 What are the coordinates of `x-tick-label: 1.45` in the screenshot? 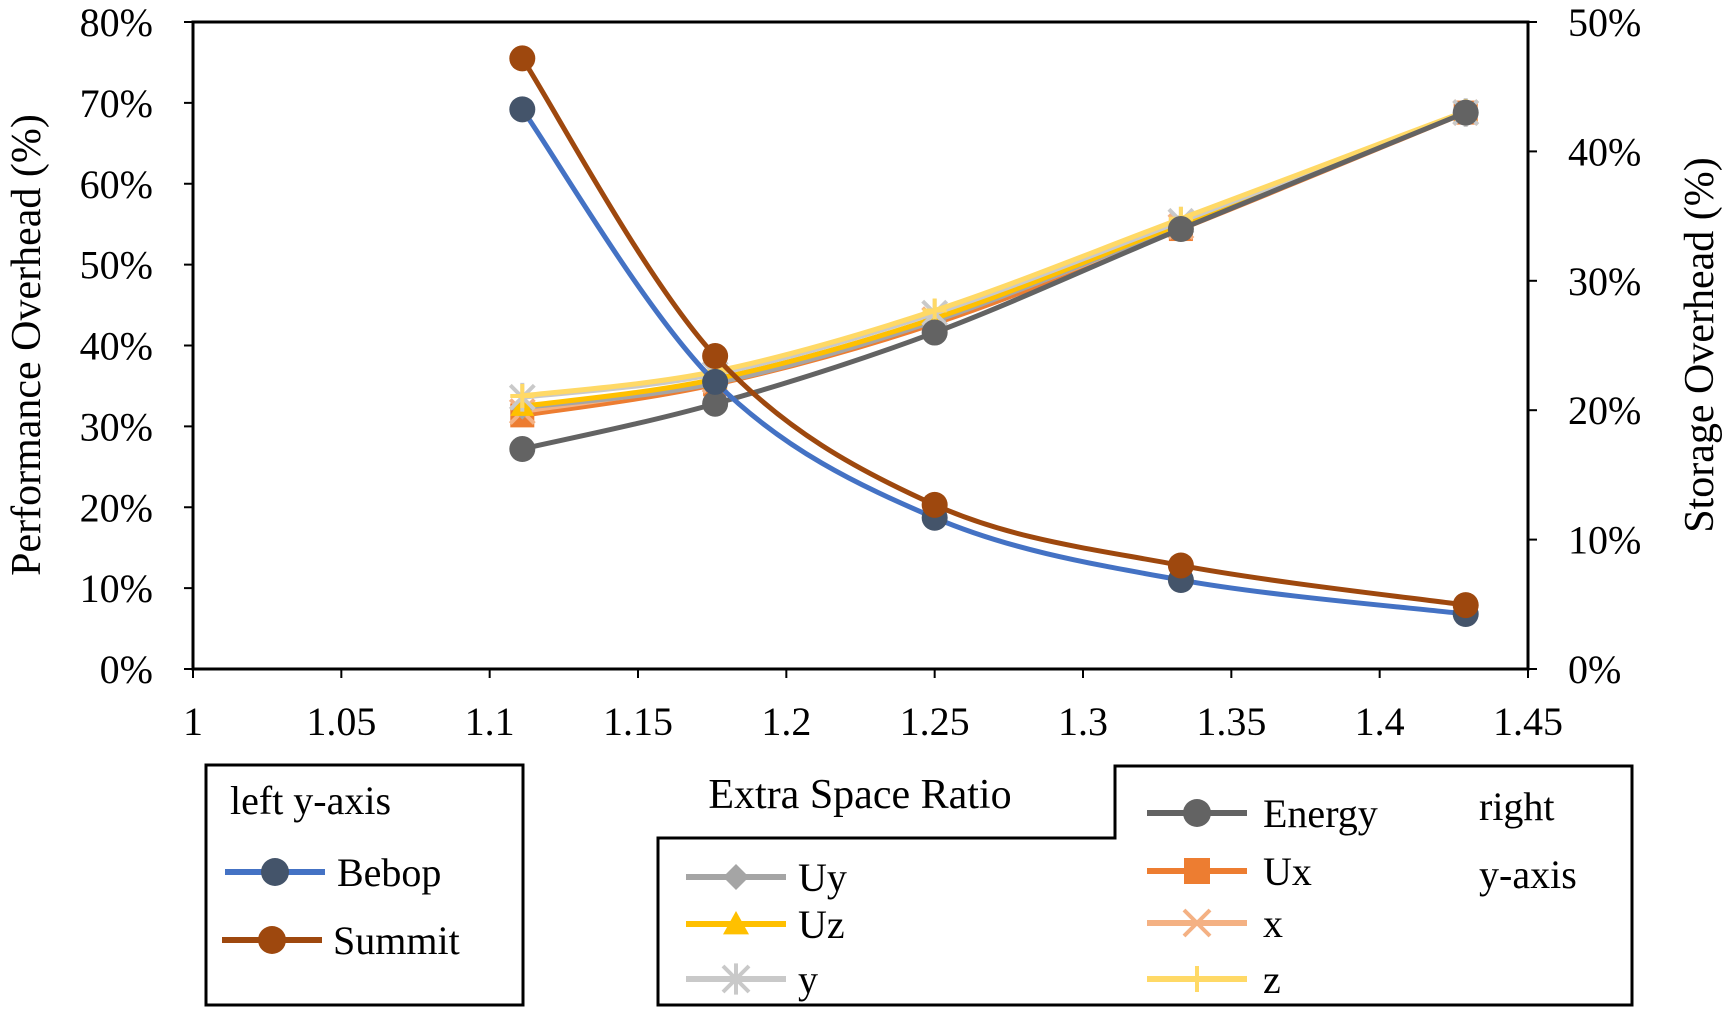 It's located at (1528, 721).